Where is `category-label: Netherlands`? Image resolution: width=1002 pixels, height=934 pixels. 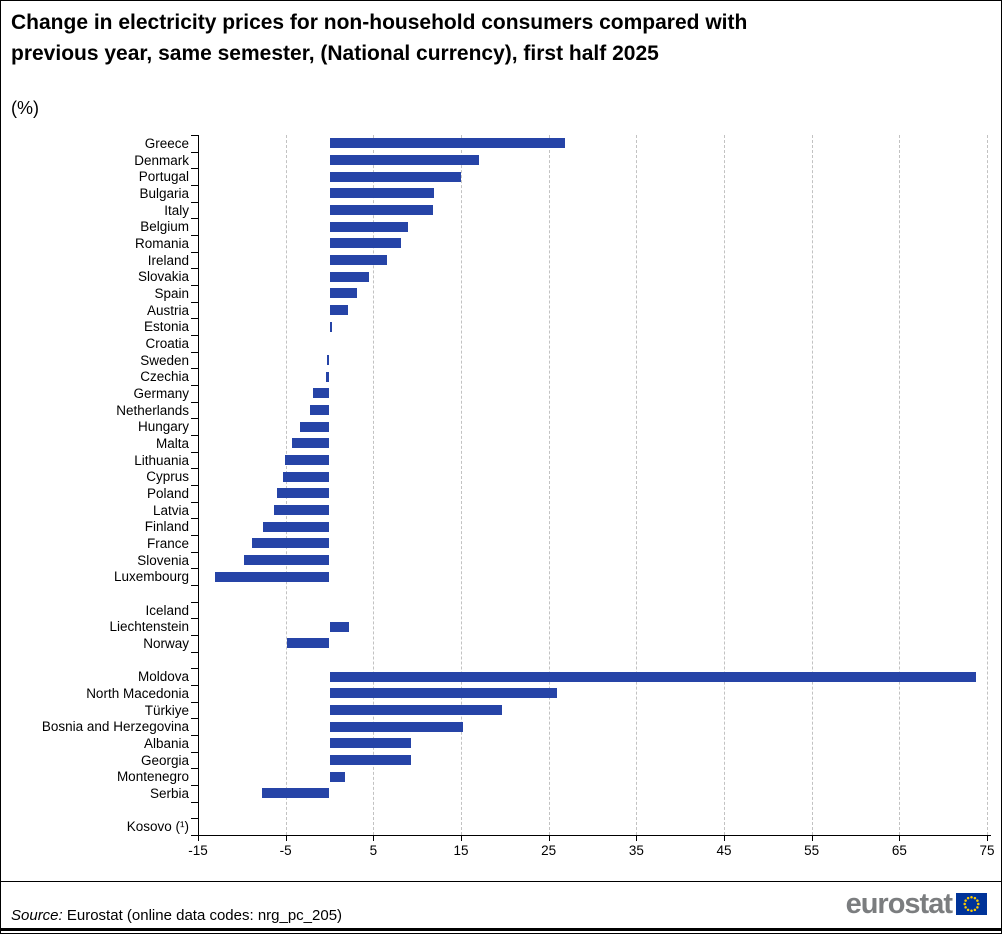 category-label: Netherlands is located at coordinates (152, 410).